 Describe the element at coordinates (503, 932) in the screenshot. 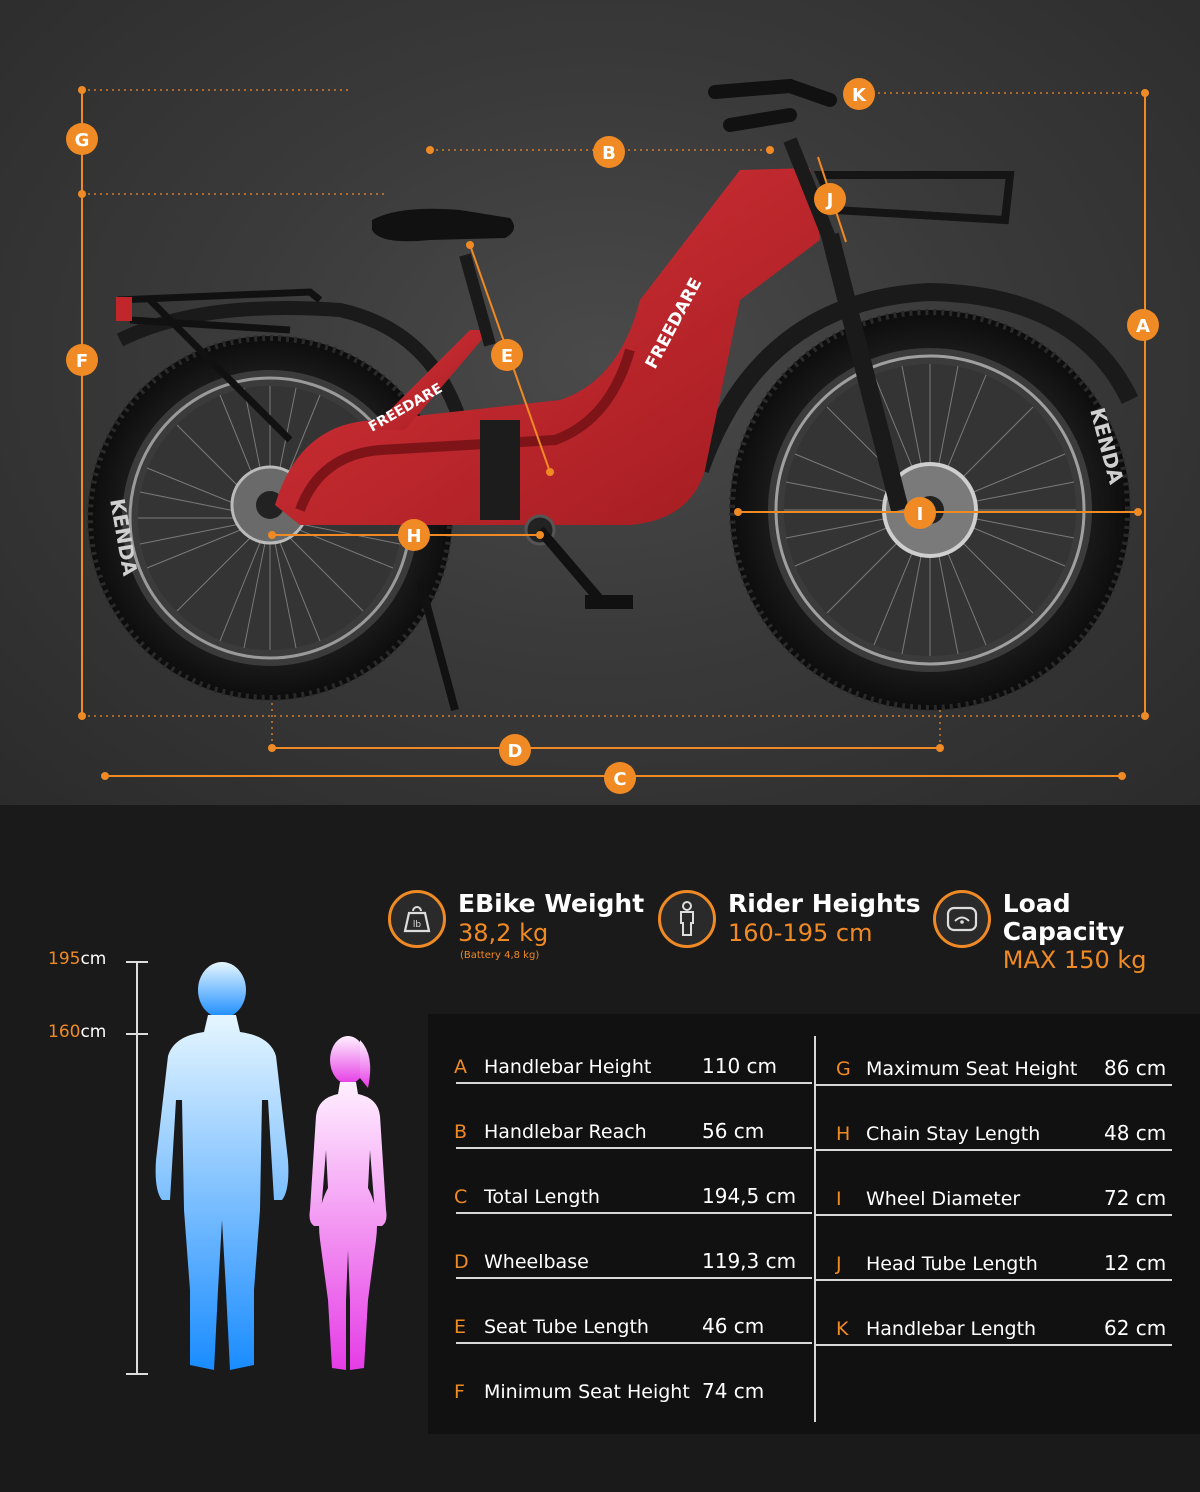

I see `weight-value: 38,2 kg` at that location.